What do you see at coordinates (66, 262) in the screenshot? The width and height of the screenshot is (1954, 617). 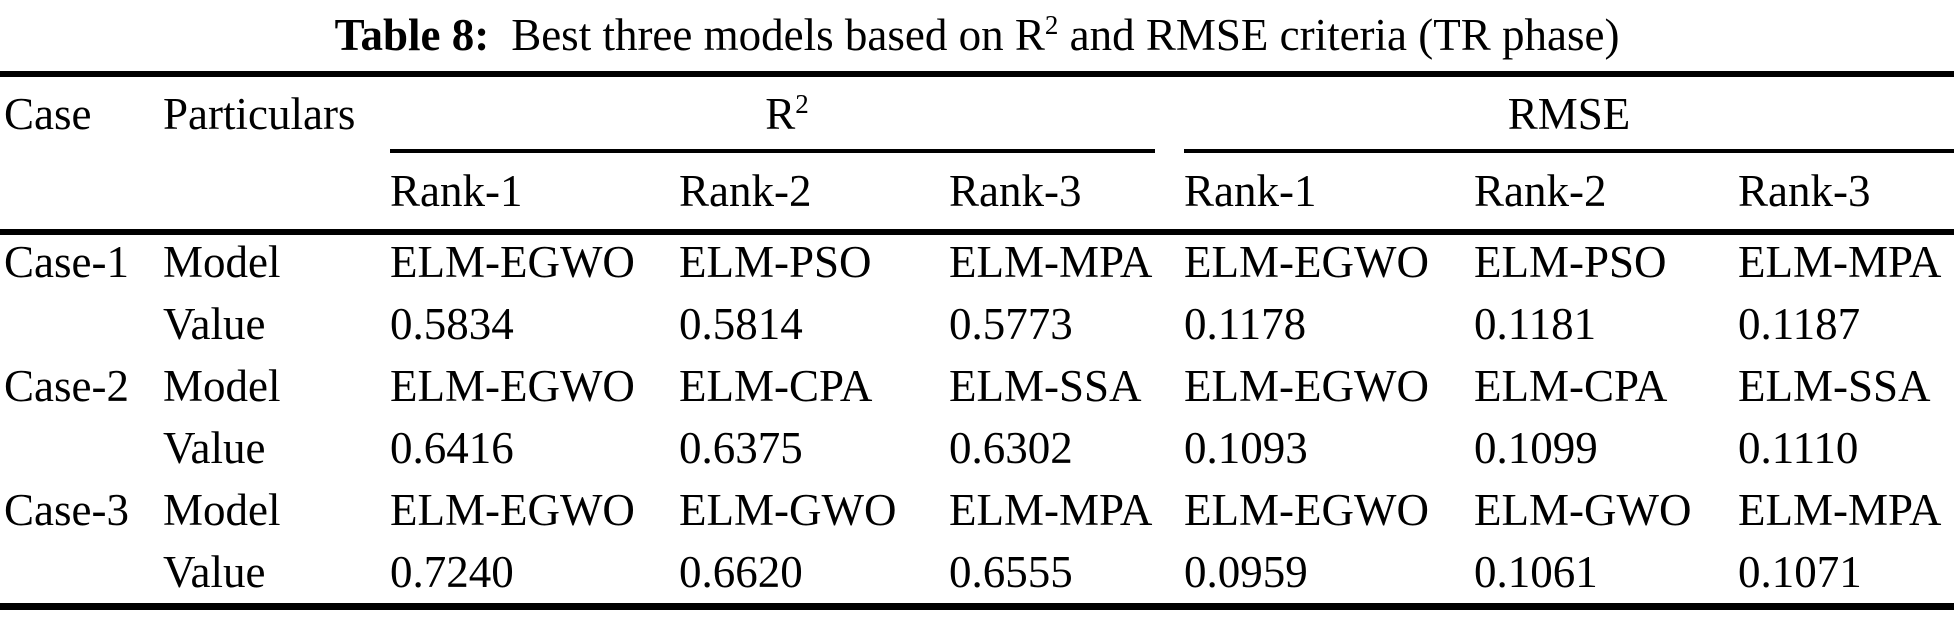 I see `case-cell: Case-1` at bounding box center [66, 262].